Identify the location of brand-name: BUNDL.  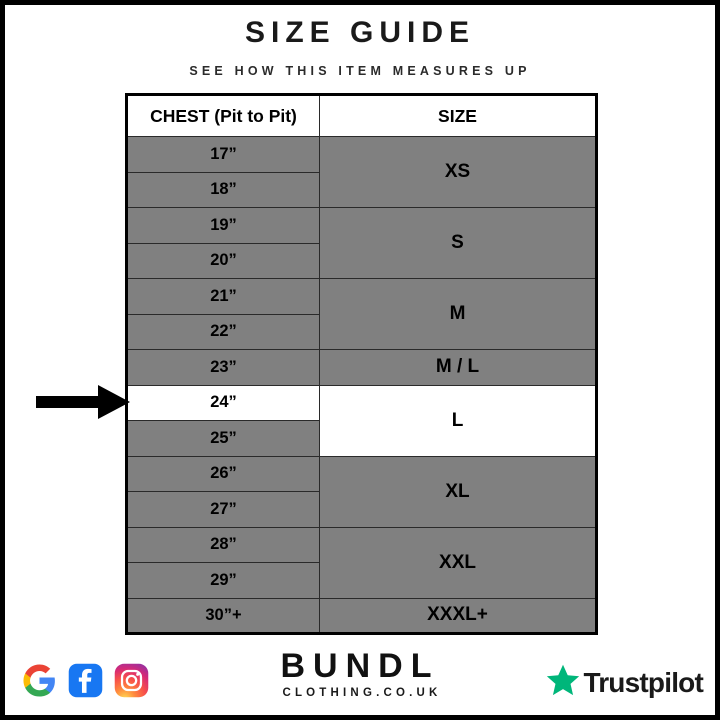
(360, 666).